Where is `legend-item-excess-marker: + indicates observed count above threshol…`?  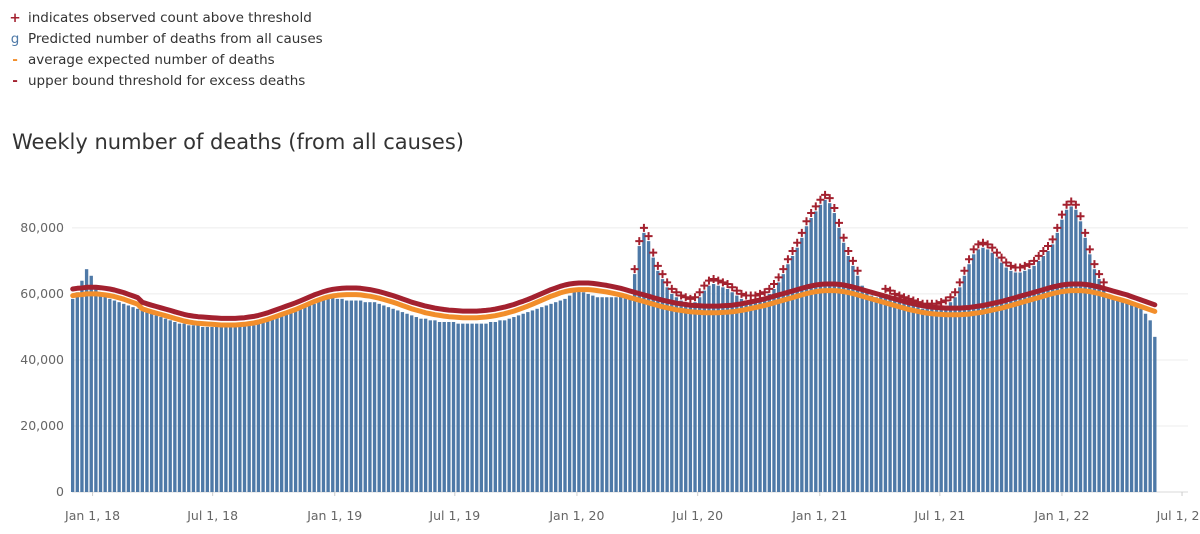 legend-item-excess-marker: + indicates observed count above threshol… is located at coordinates (165, 18).